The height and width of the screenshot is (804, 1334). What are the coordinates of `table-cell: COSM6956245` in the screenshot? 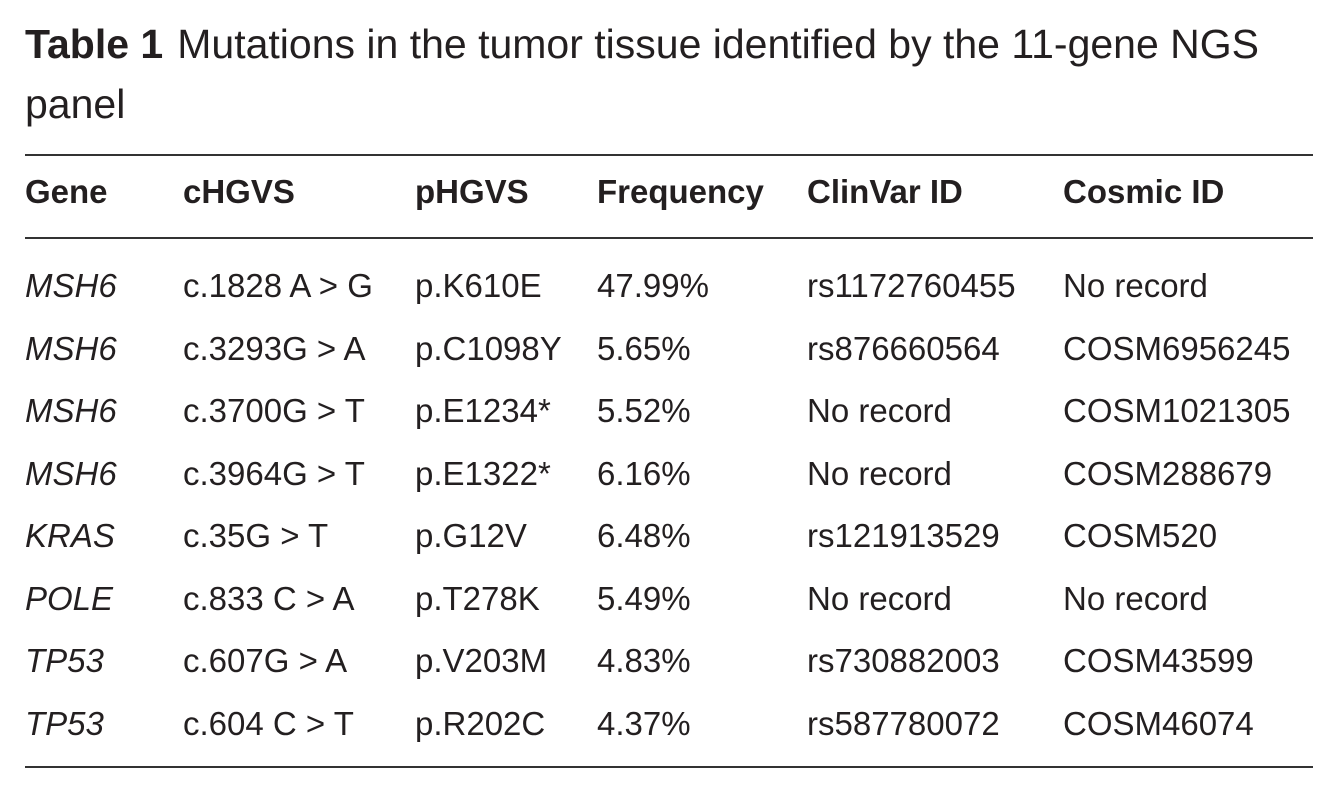 It's located at (1177, 348).